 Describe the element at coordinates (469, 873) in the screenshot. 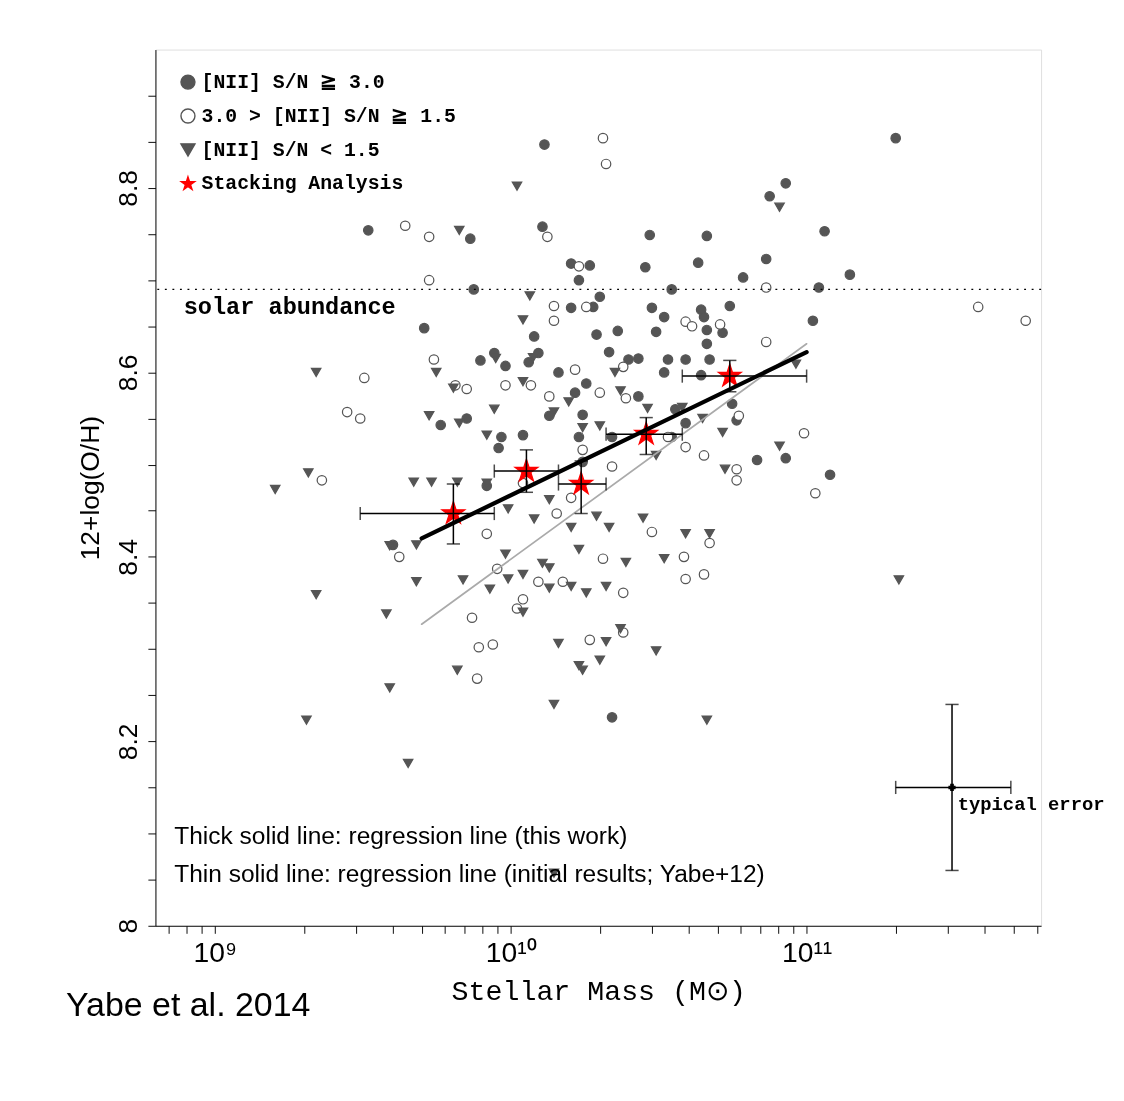

I see `annotation: Thin solid line: regression line (initial results; Yabe+12)` at that location.